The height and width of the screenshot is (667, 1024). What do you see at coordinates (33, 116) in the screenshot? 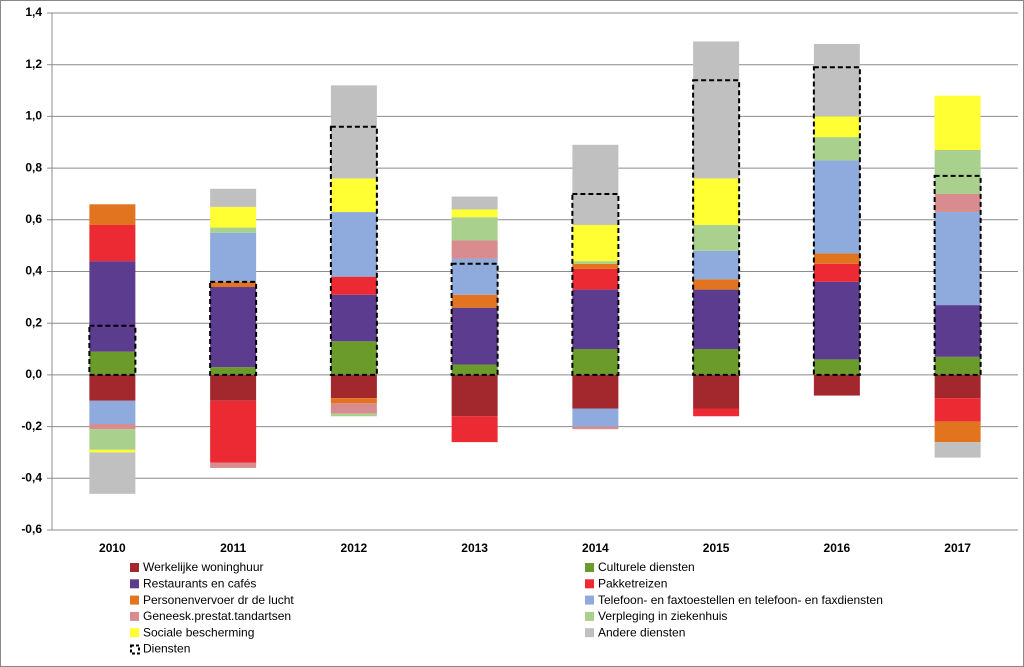
I see `y-tick-label: 1,0` at bounding box center [33, 116].